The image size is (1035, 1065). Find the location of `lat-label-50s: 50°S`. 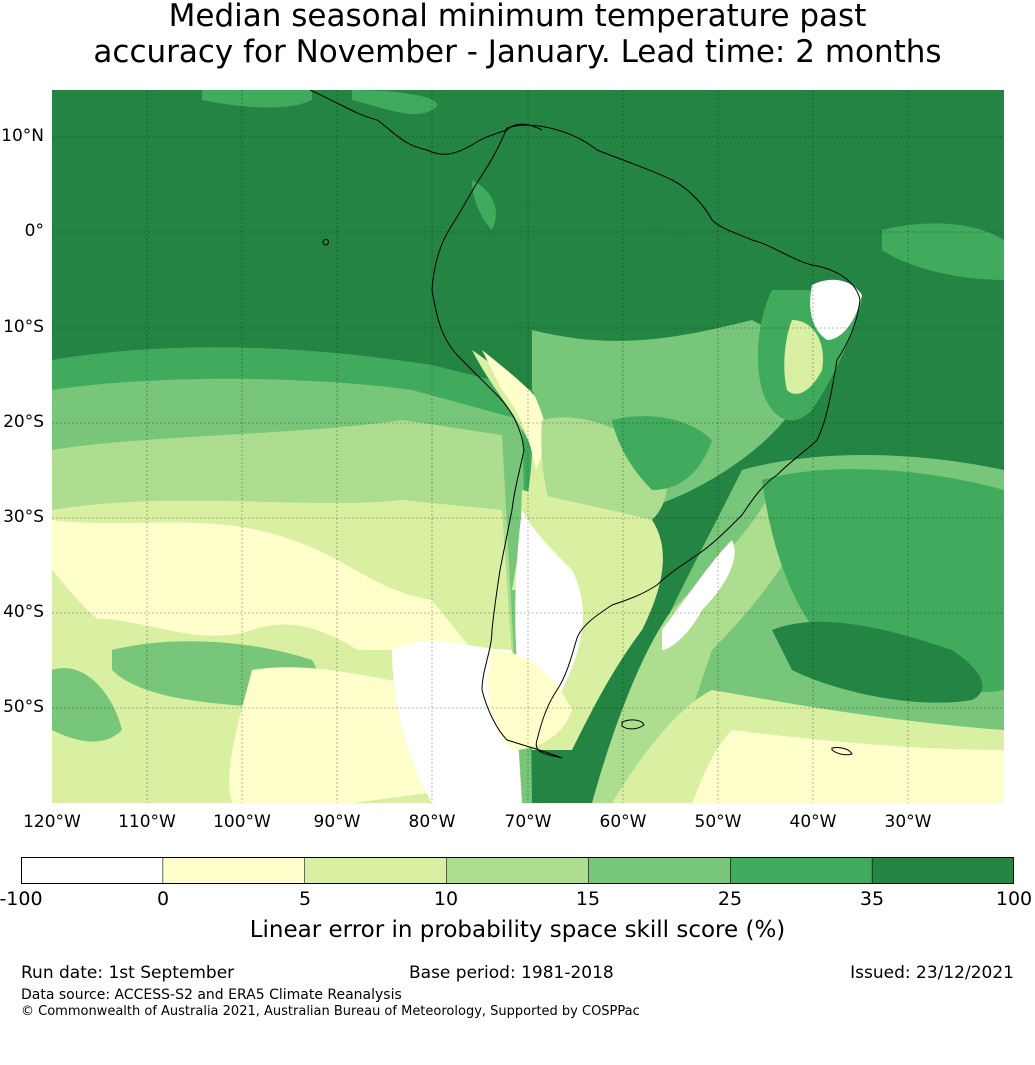

lat-label-50s: 50°S is located at coordinates (23, 707).